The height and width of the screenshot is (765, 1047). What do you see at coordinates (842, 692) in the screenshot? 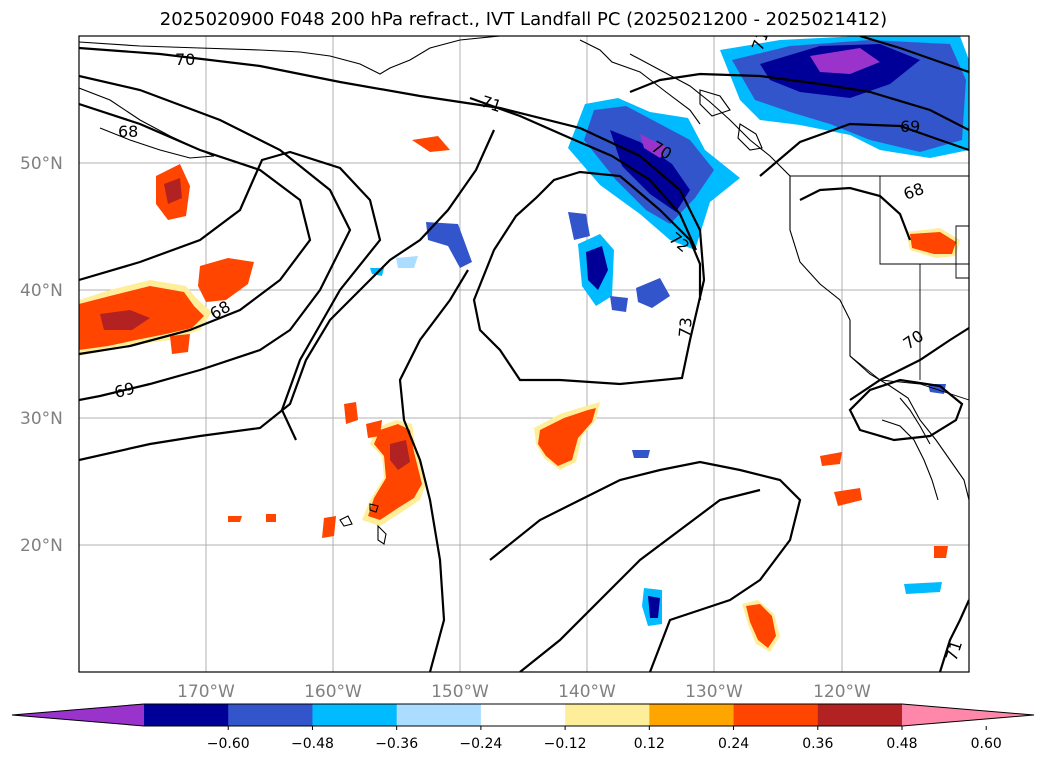
I see `lon-label: 120°W` at bounding box center [842, 692].